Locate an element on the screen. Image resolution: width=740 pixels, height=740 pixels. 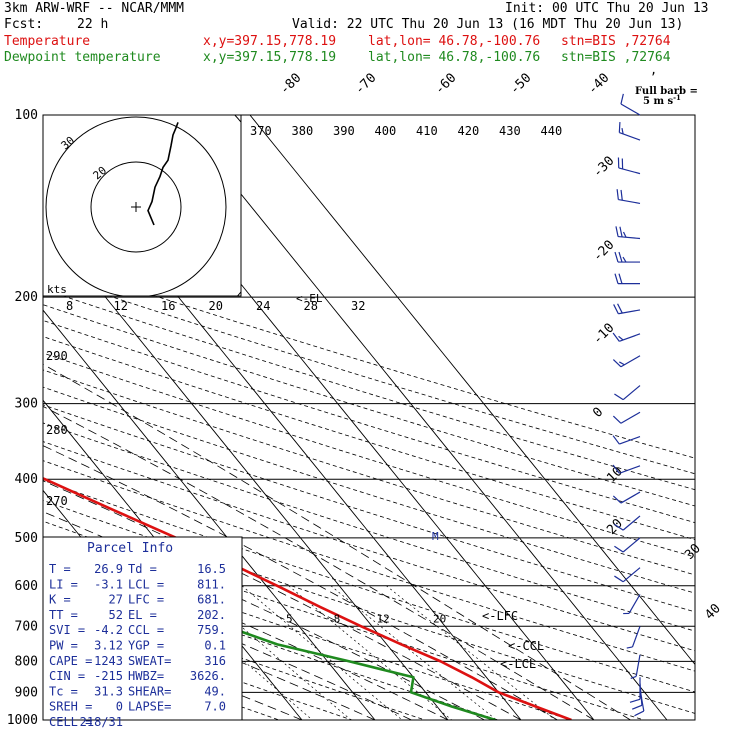
parcel-label-1: LI = is located at coordinates (63, 584).